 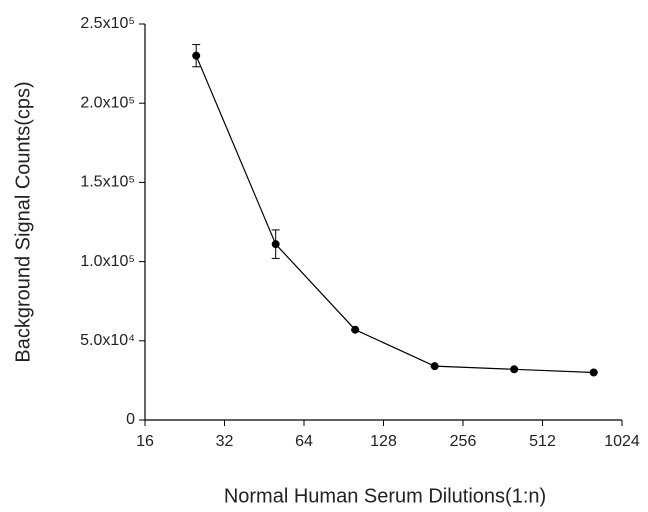 What do you see at coordinates (463, 441) in the screenshot?
I see `x-tick-label: 256` at bounding box center [463, 441].